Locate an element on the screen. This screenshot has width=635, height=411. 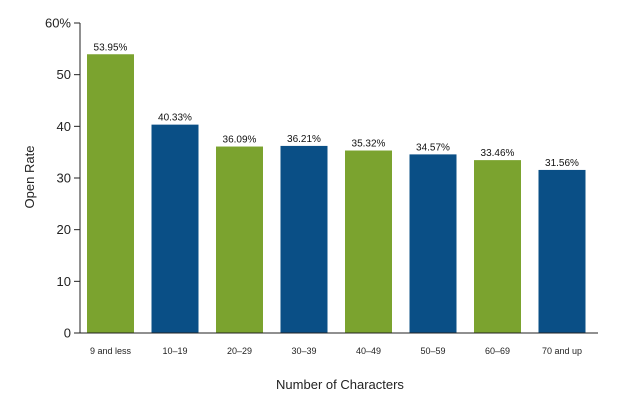
data-label: 34.57% is located at coordinates (433, 147).